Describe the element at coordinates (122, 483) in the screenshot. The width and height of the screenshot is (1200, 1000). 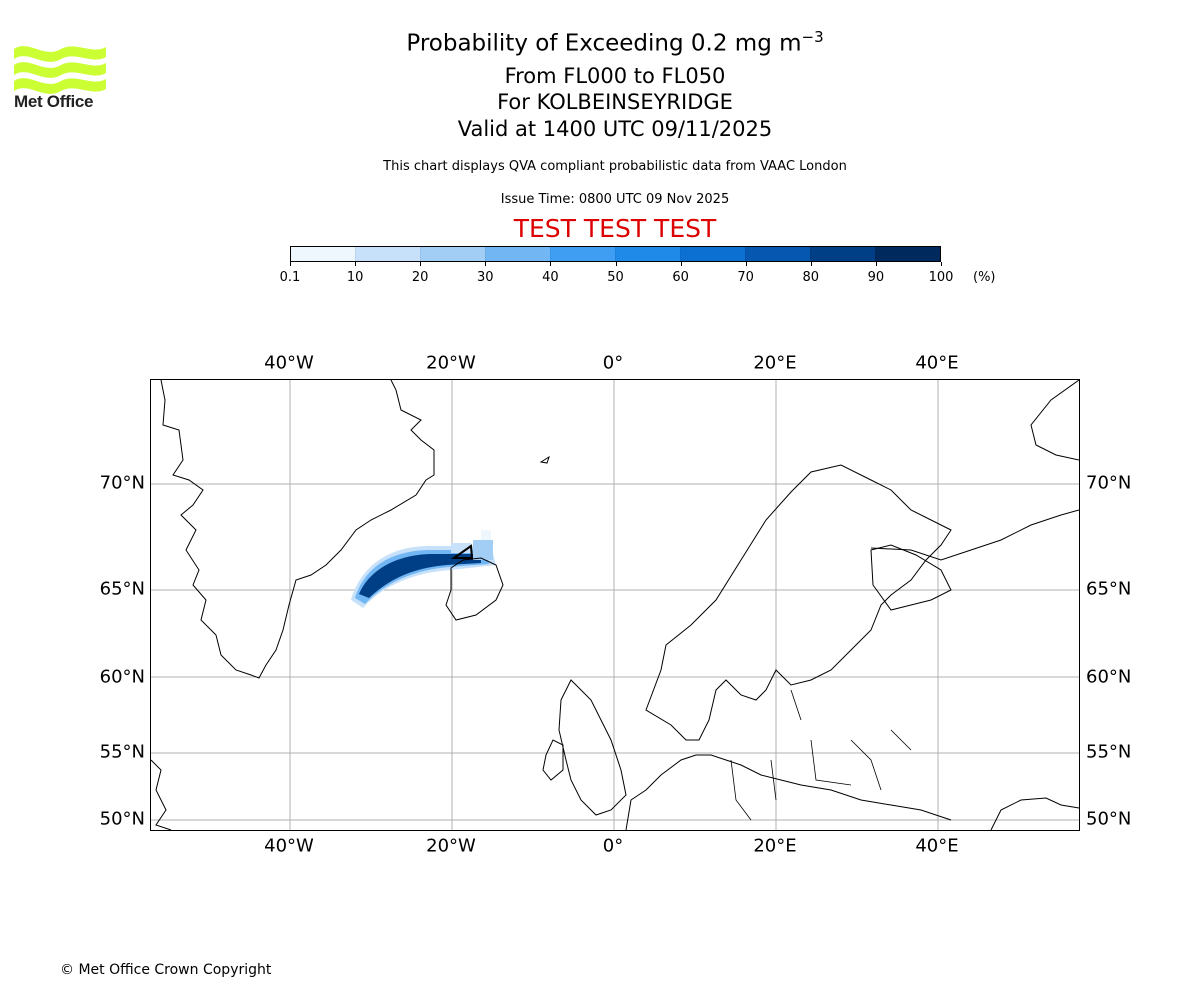
I see `left-latitude-label: 70°N` at that location.